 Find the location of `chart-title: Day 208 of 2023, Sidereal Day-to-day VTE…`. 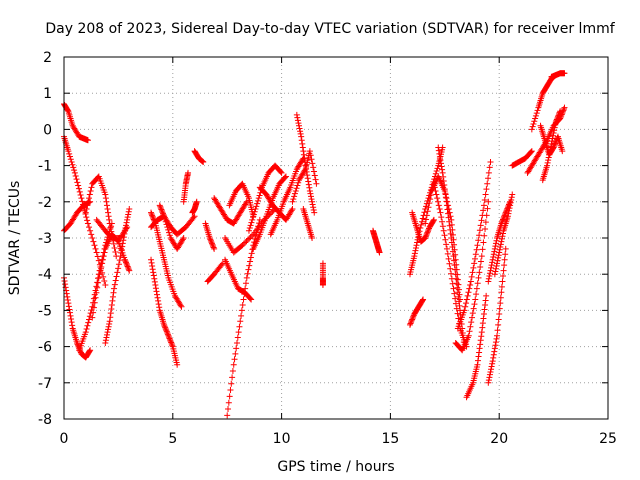

chart-title: Day 208 of 2023, Sidereal Day-to-day VTE… is located at coordinates (330, 29).